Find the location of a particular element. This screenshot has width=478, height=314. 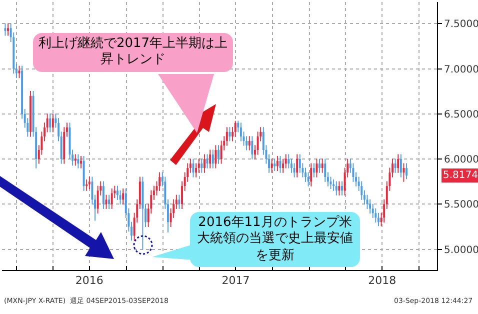

text: 5.8174 is located at coordinates (460, 175).